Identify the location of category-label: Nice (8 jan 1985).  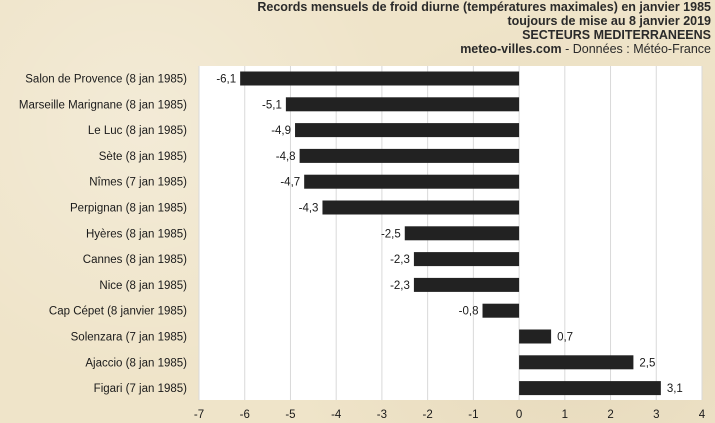
(143, 286).